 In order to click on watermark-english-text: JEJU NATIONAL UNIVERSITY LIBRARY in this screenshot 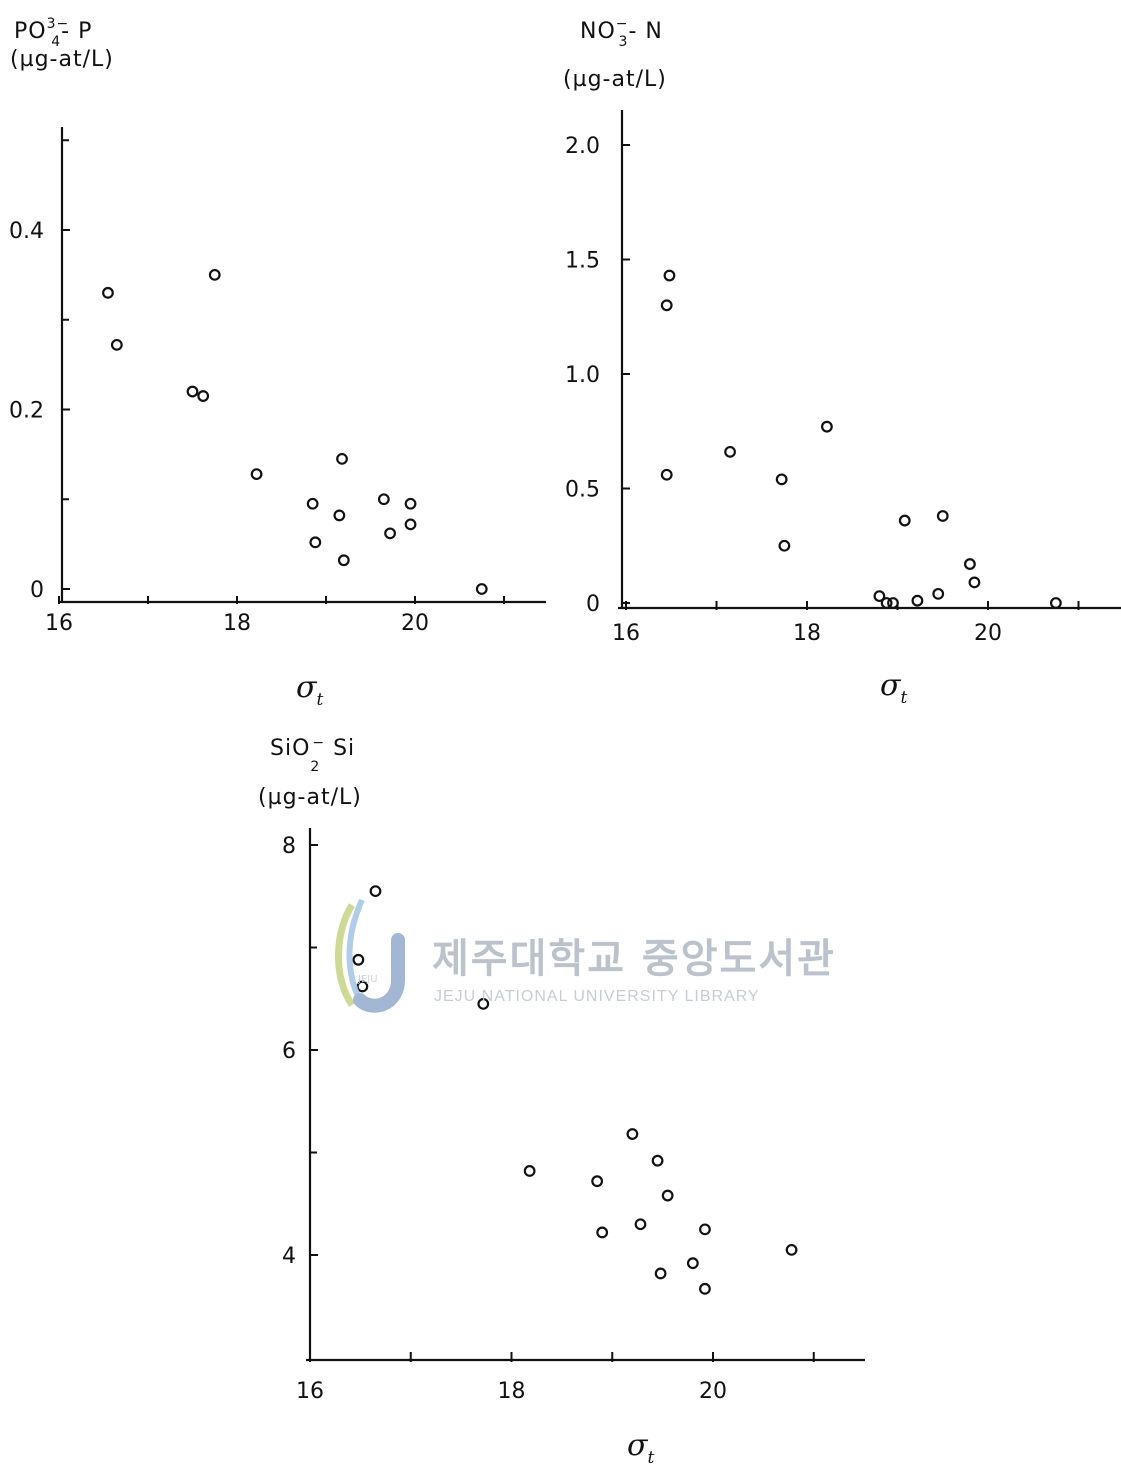, I will do `click(597, 996)`.